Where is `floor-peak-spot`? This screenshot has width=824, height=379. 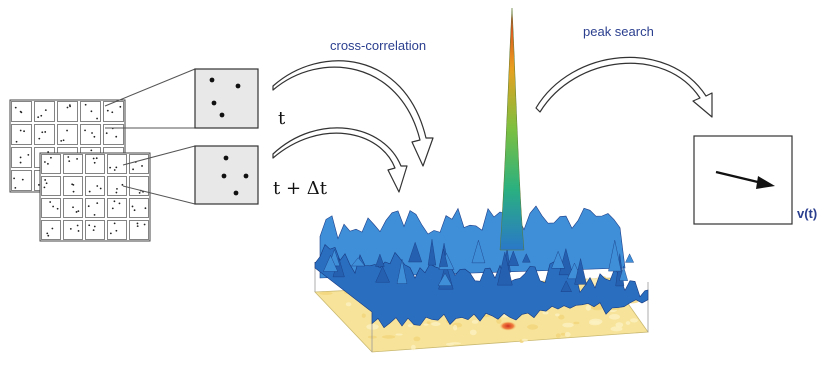 floor-peak-spot is located at coordinates (508, 326).